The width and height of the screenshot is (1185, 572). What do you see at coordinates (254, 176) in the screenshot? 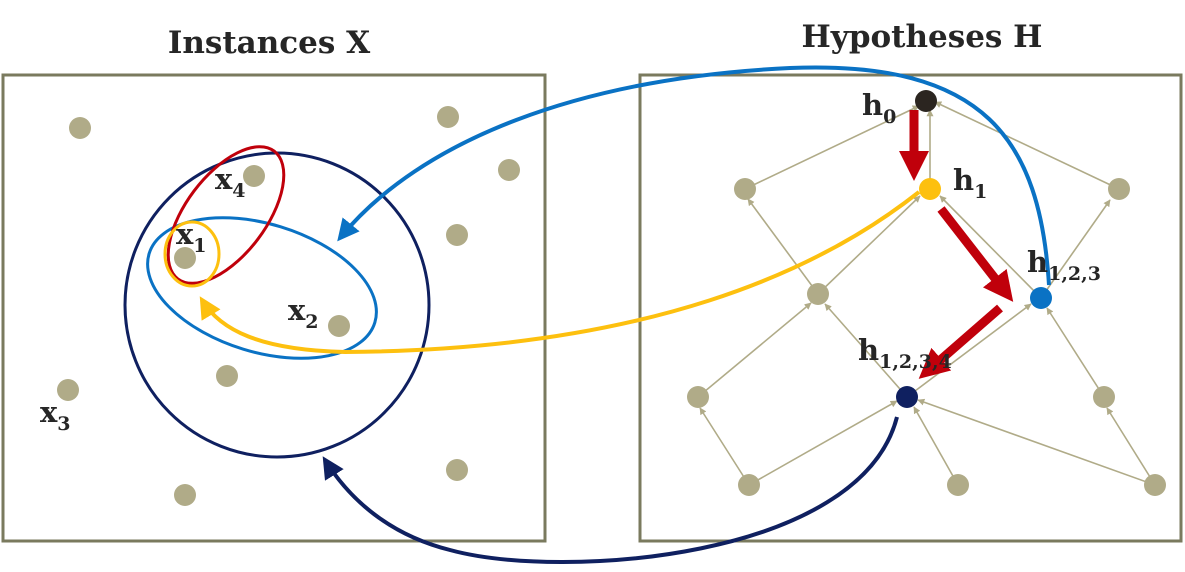
I see `instance-dot-x4` at bounding box center [254, 176].